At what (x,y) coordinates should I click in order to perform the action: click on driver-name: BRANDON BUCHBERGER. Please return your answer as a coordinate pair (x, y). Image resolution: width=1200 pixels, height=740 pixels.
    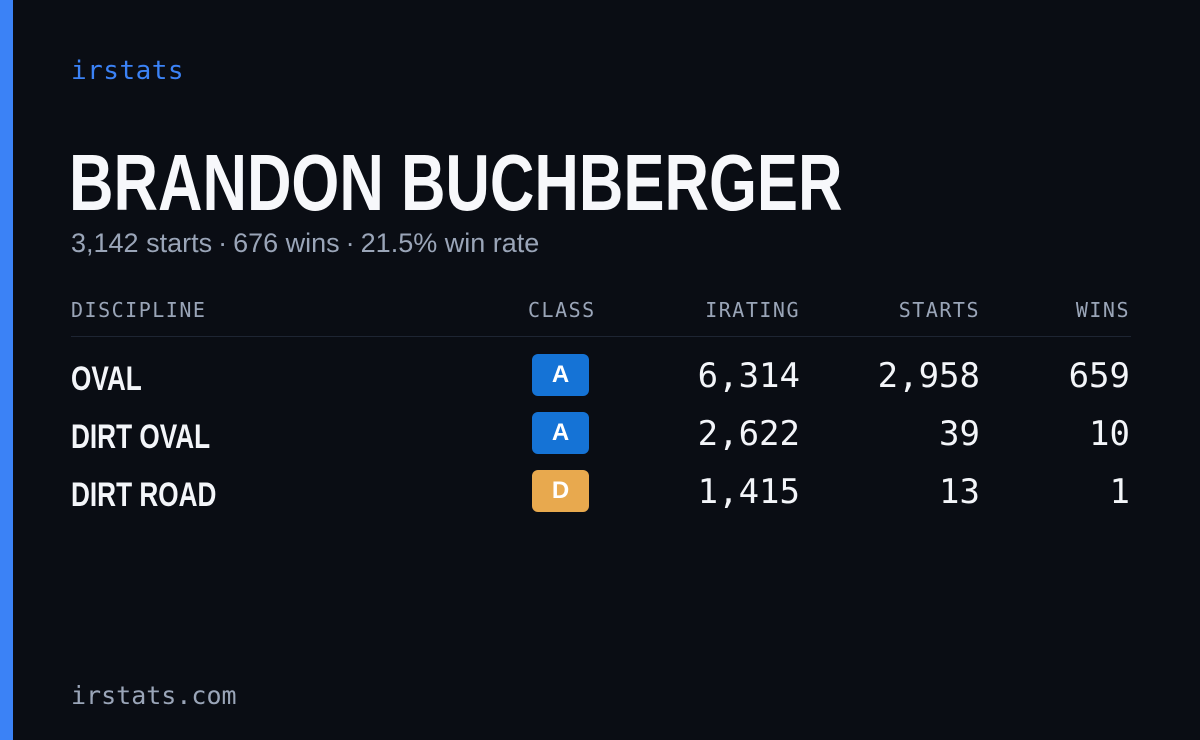
    Looking at the image, I should click on (456, 182).